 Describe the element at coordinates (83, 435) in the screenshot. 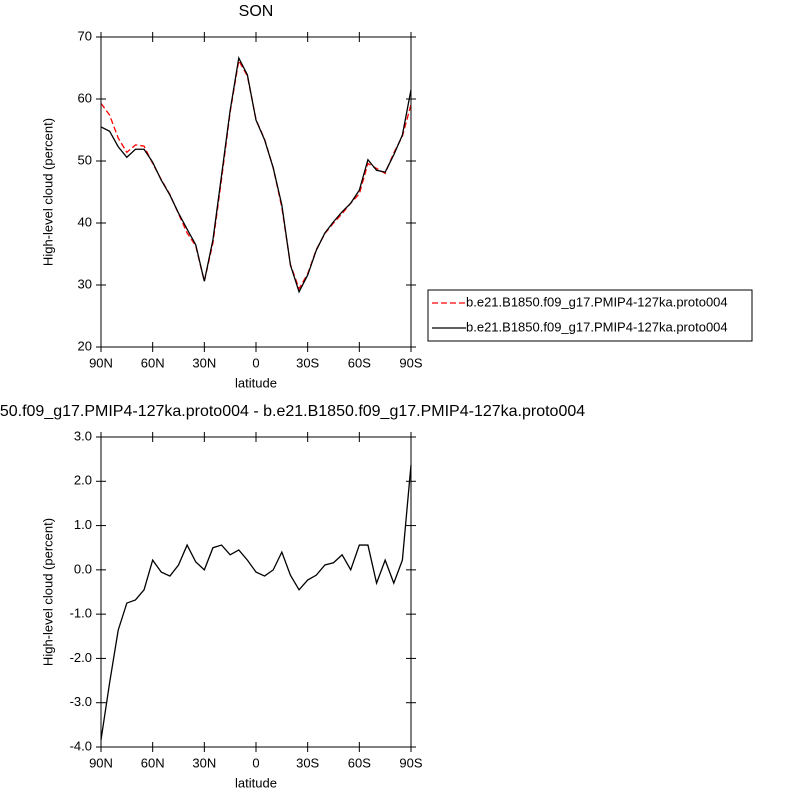

I see `y-tick-label: 3.0` at that location.